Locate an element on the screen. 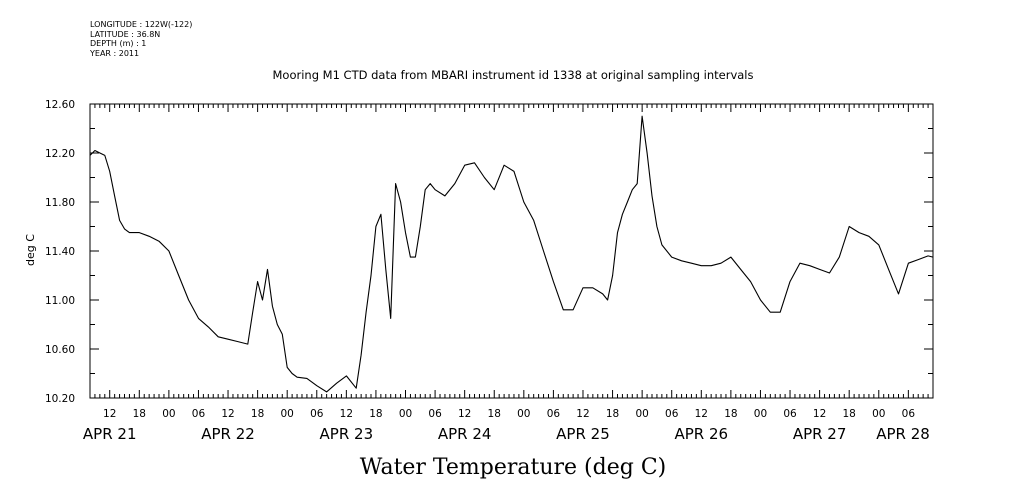 The height and width of the screenshot is (504, 1009). year-text: YEAR : 2011 is located at coordinates (115, 53).